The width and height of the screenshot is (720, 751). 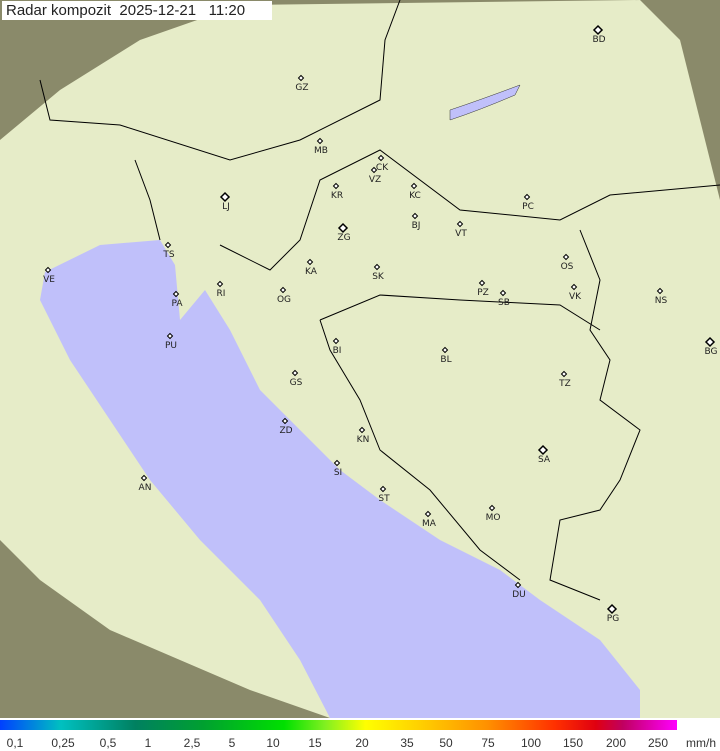 I want to click on legend-tick: 150, so click(x=573, y=743).